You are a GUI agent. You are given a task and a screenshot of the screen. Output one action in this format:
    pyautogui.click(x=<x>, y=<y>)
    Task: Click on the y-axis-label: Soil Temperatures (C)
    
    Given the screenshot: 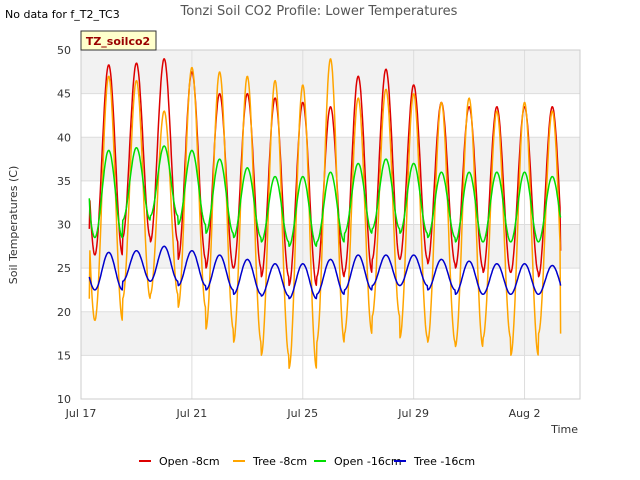 What is the action you would take?
    pyautogui.click(x=13, y=225)
    